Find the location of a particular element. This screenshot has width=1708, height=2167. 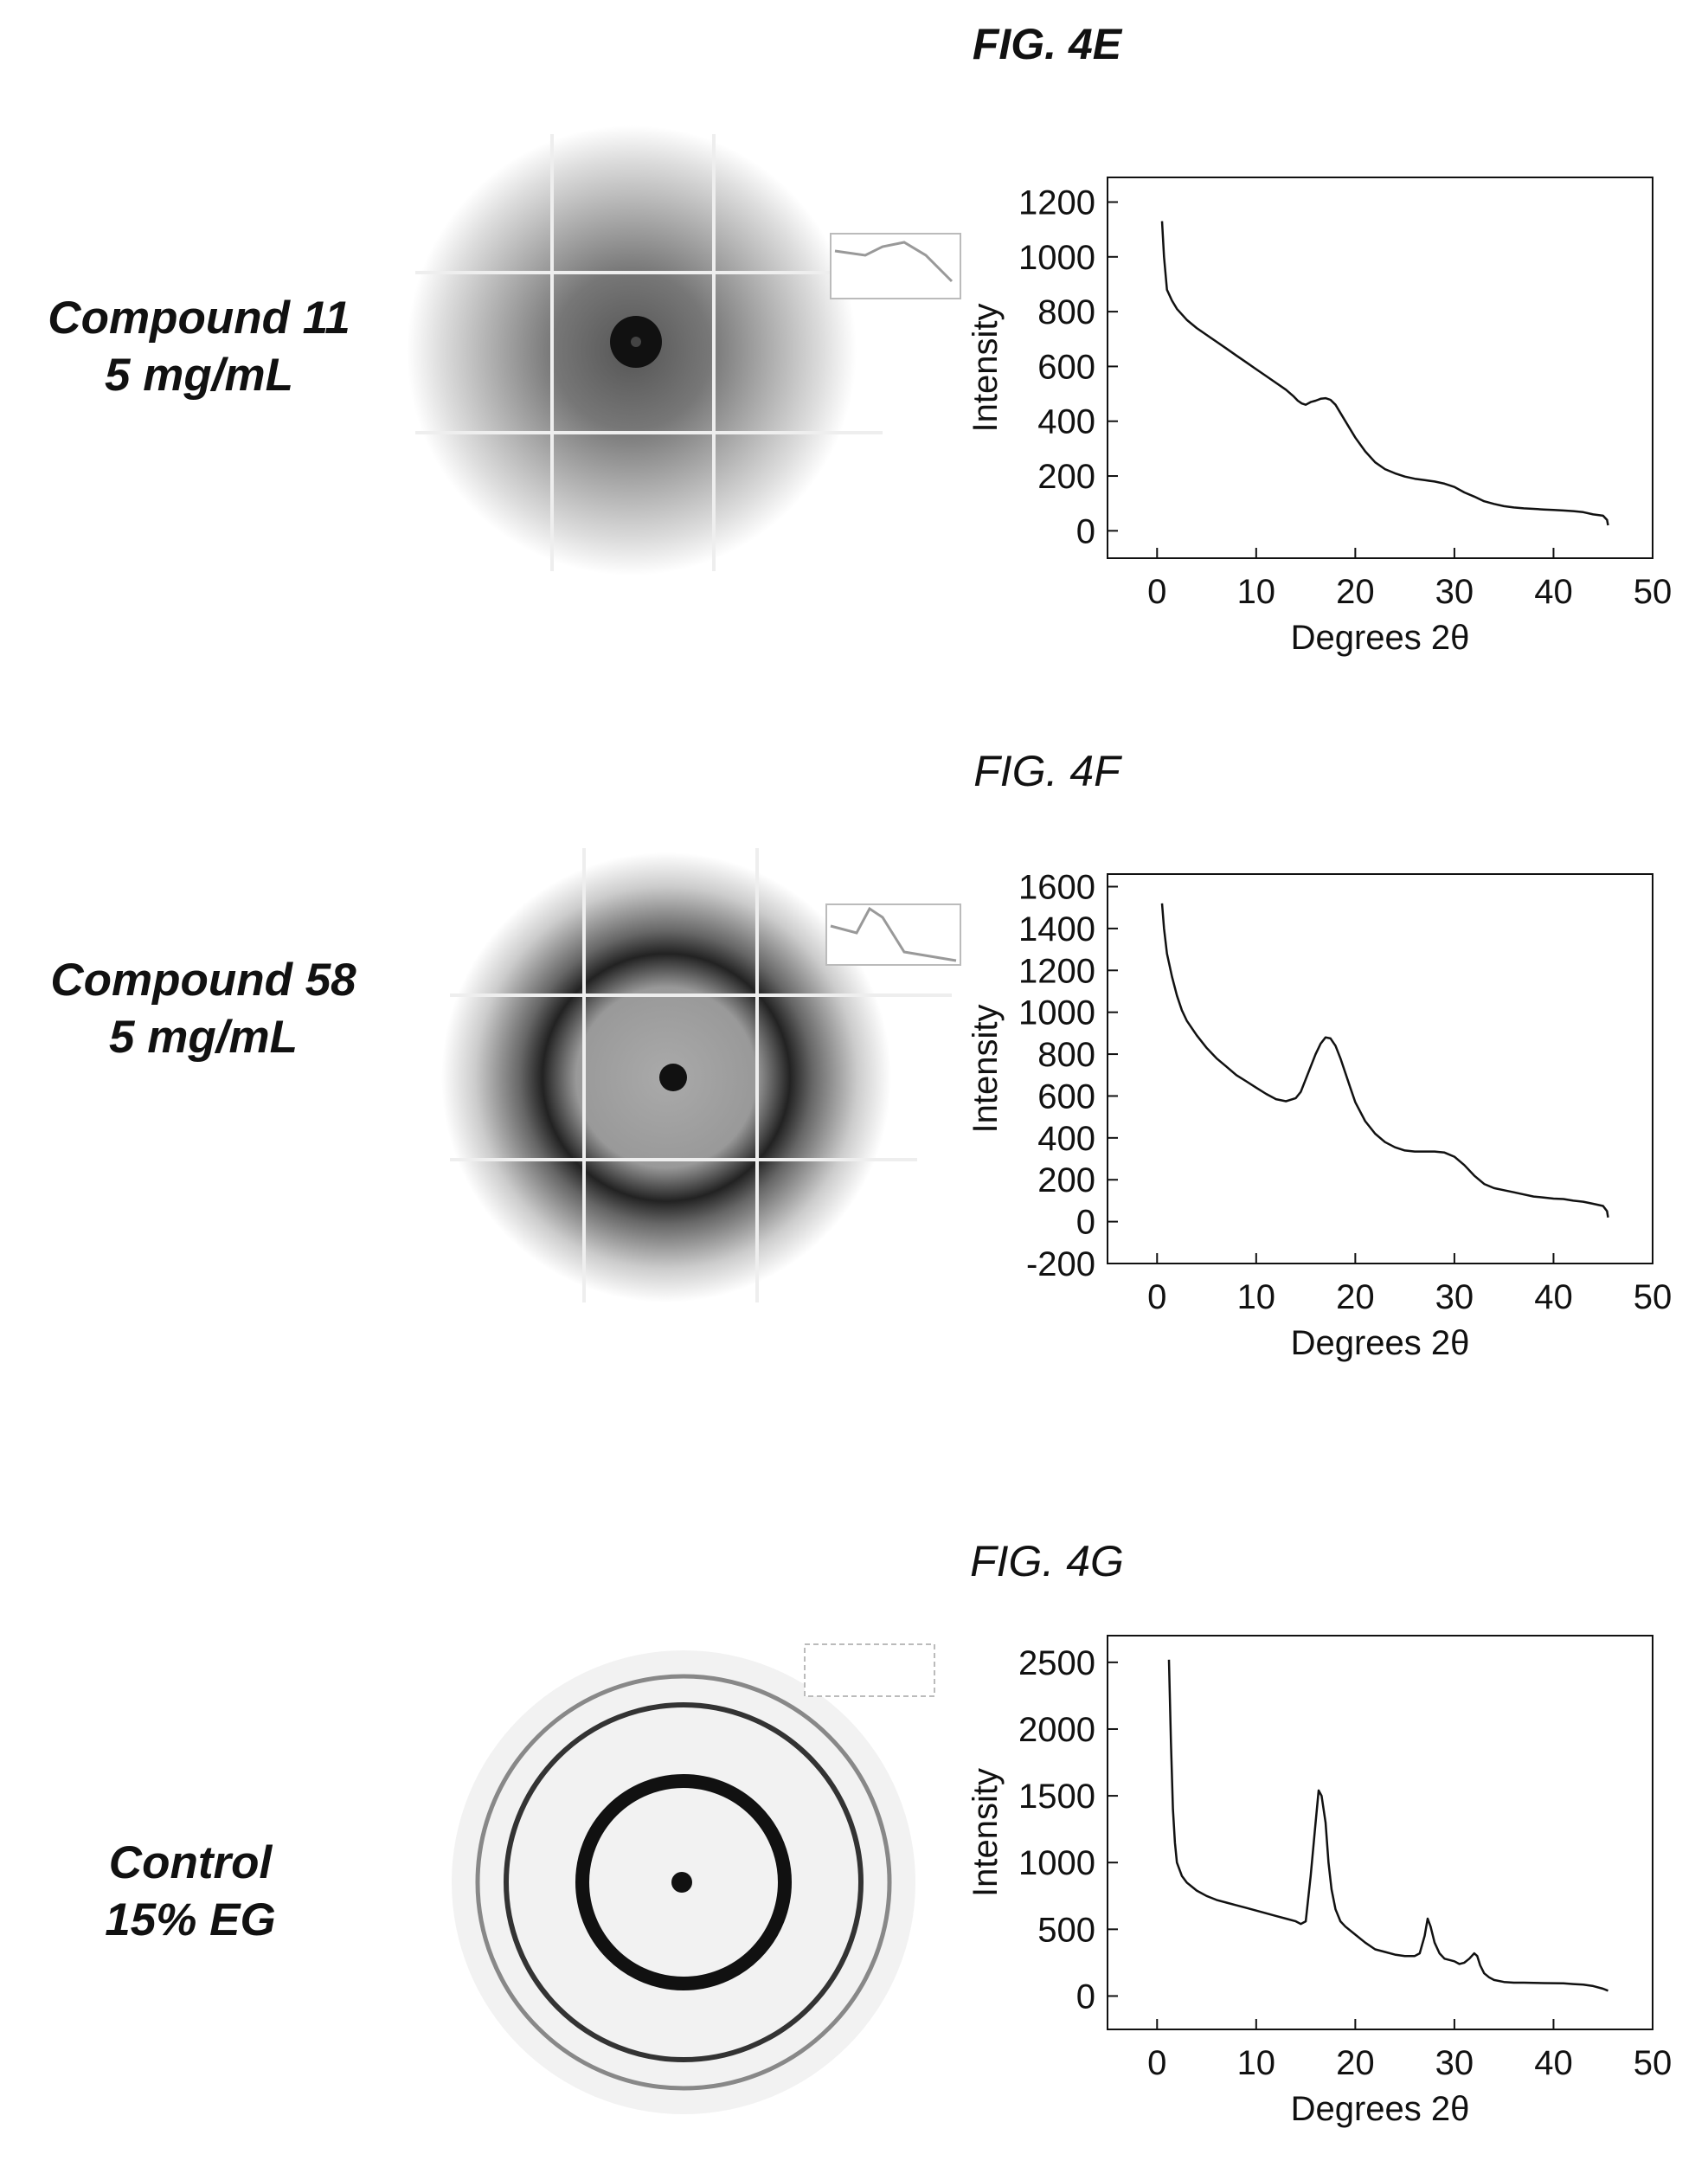

y-tick-label: 2500 is located at coordinates (1056, 1663).